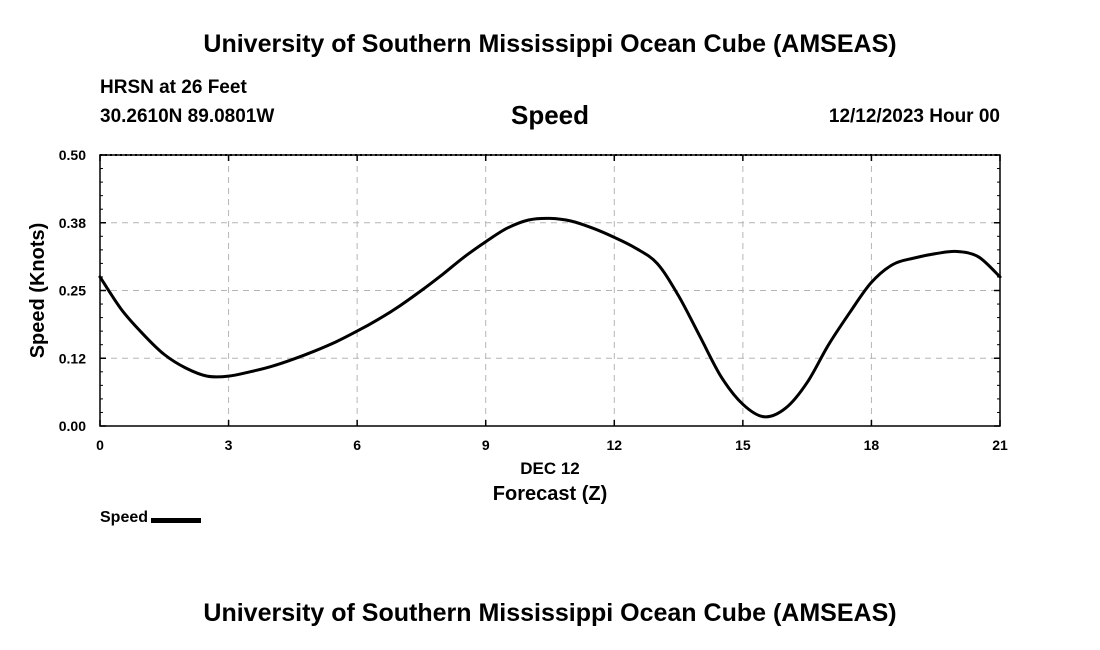 Image resolution: width=1100 pixels, height=650 pixels. What do you see at coordinates (550, 494) in the screenshot?
I see `x-axis-title: Forecast (Z)` at bounding box center [550, 494].